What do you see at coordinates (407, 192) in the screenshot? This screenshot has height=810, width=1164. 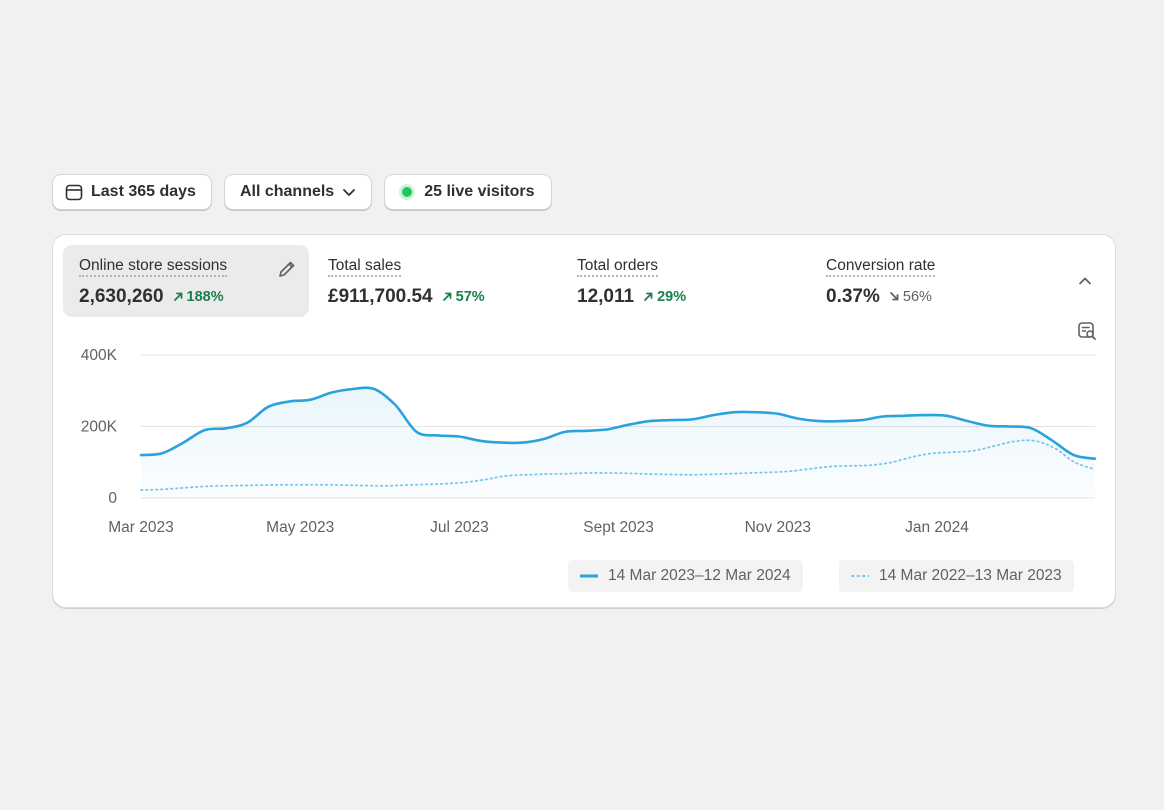 I see `live-indicator-icon` at bounding box center [407, 192].